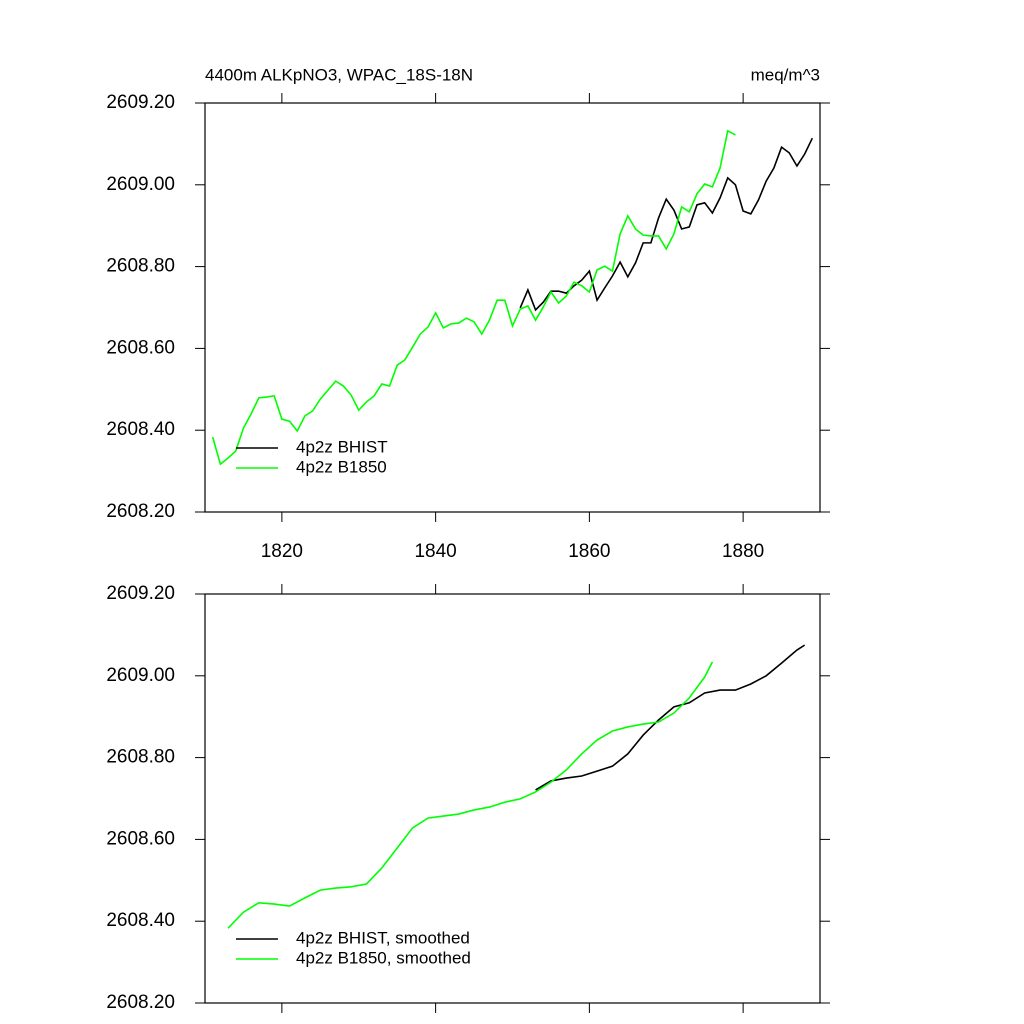  What do you see at coordinates (383, 957) in the screenshot?
I see `legend-label: 4p2z B1850, smoothed` at bounding box center [383, 957].